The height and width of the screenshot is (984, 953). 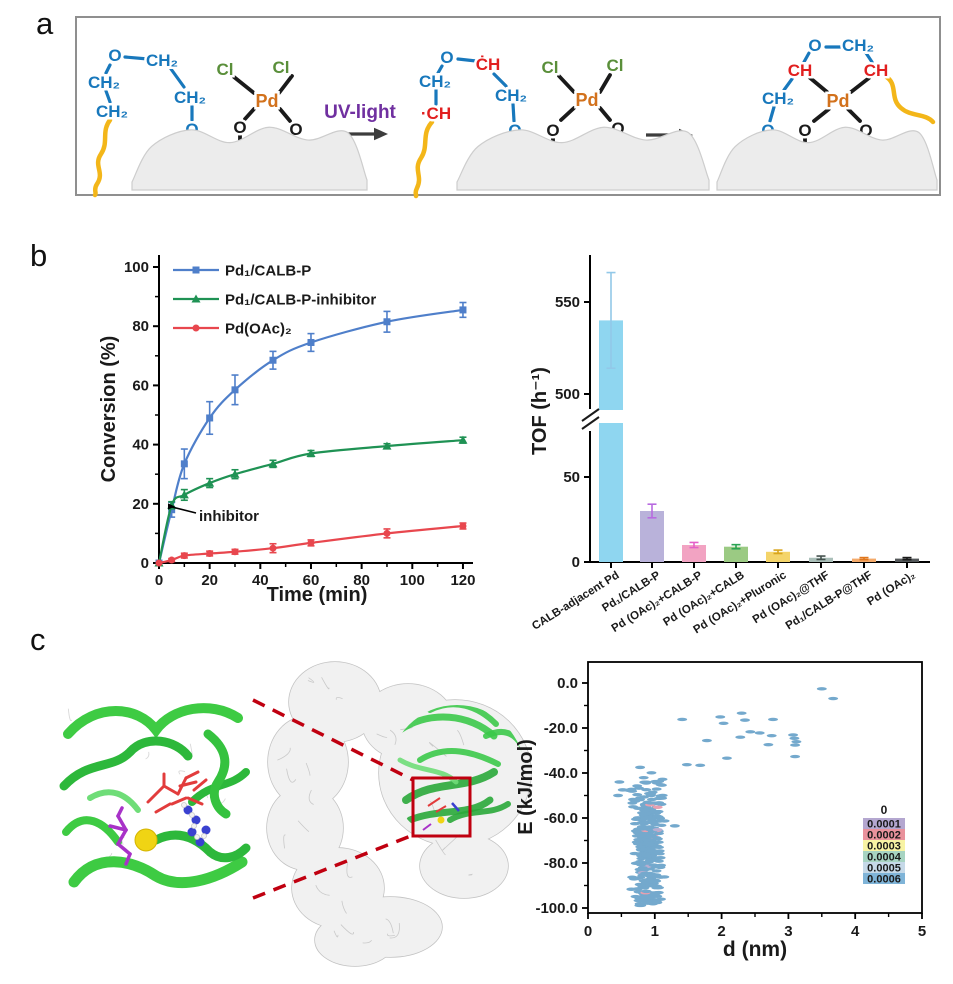 What do you see at coordinates (726, 797) in the screenshot?
I see `scatter-points` at bounding box center [726, 797].